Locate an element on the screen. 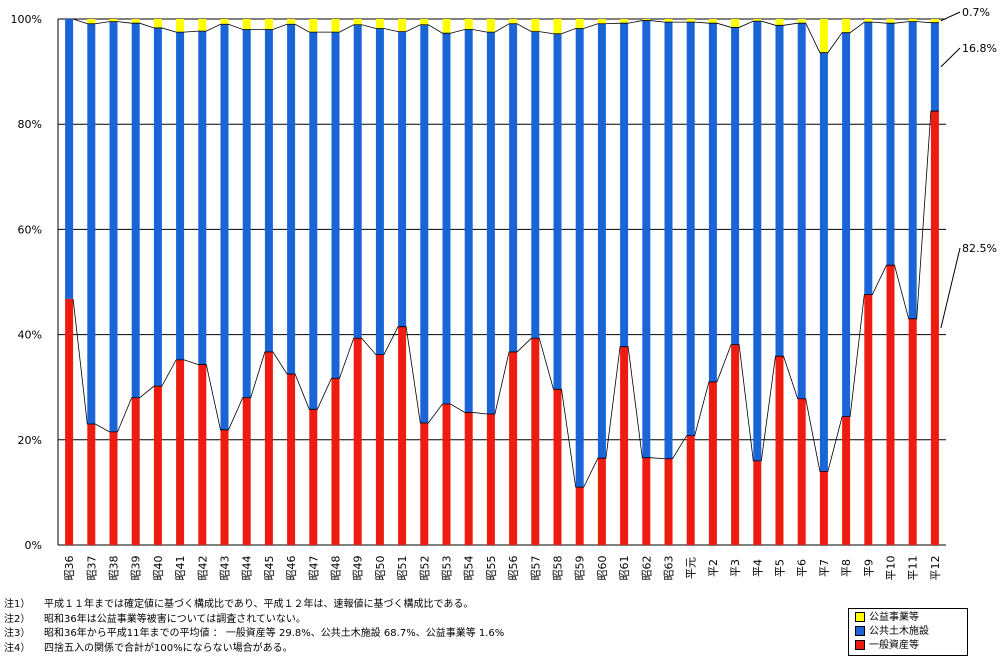 The height and width of the screenshot is (658, 1000). legend-swatch is located at coordinates (860, 645).